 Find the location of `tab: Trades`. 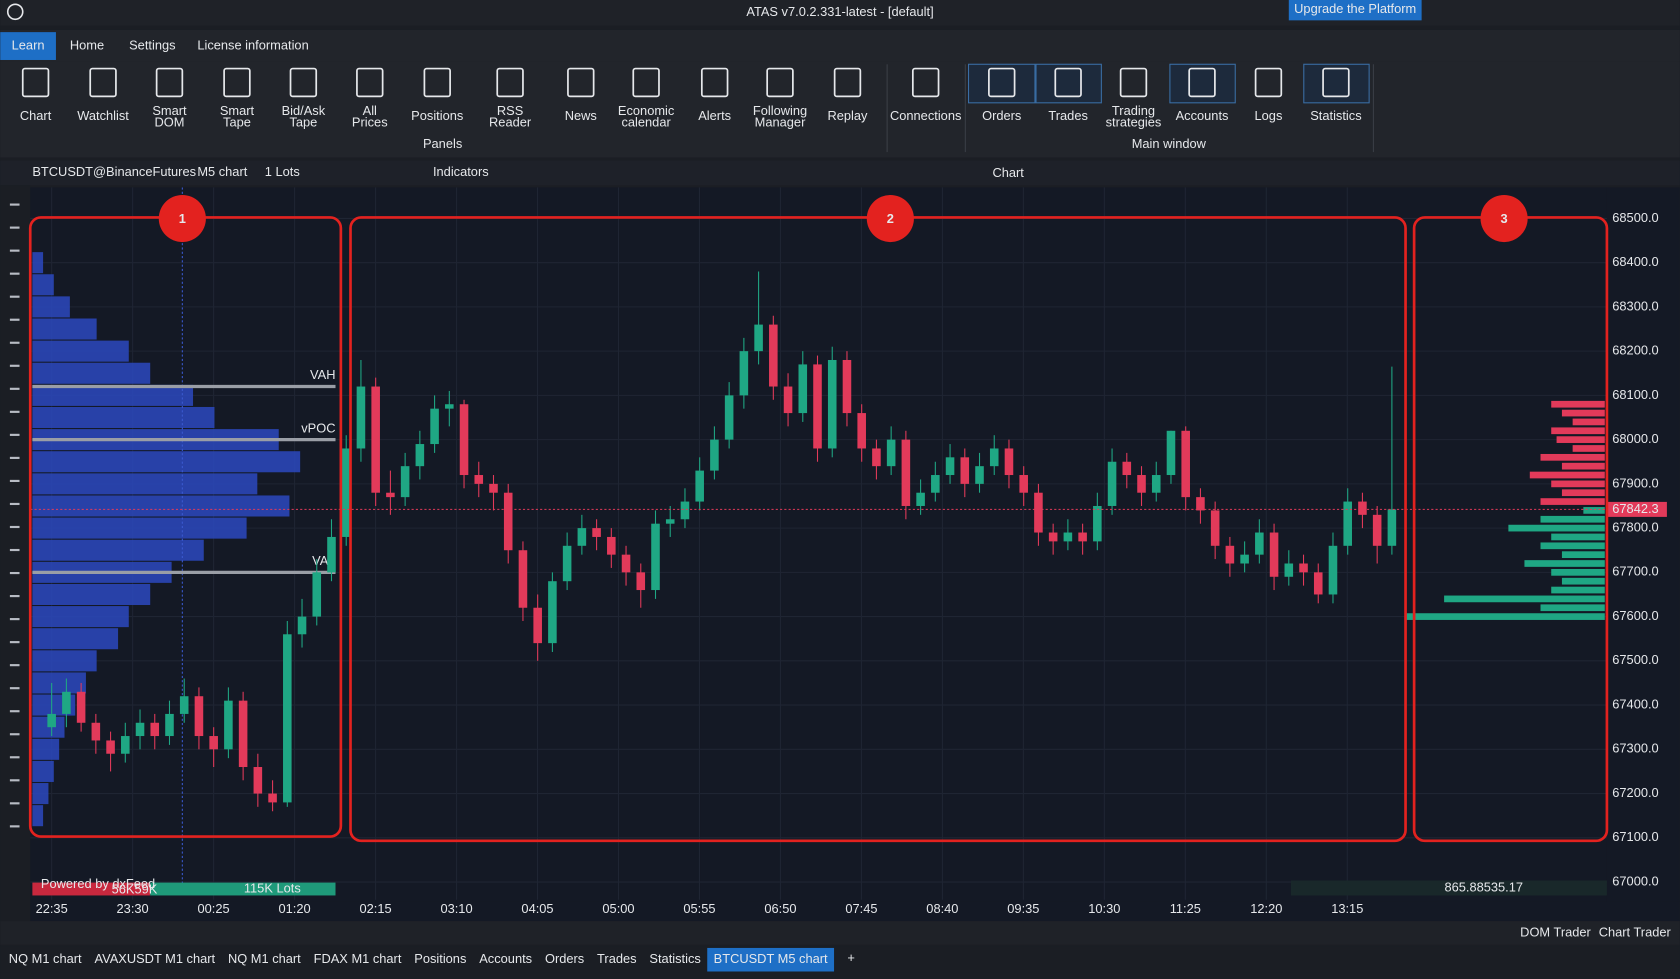

tab: Trades is located at coordinates (617, 958).